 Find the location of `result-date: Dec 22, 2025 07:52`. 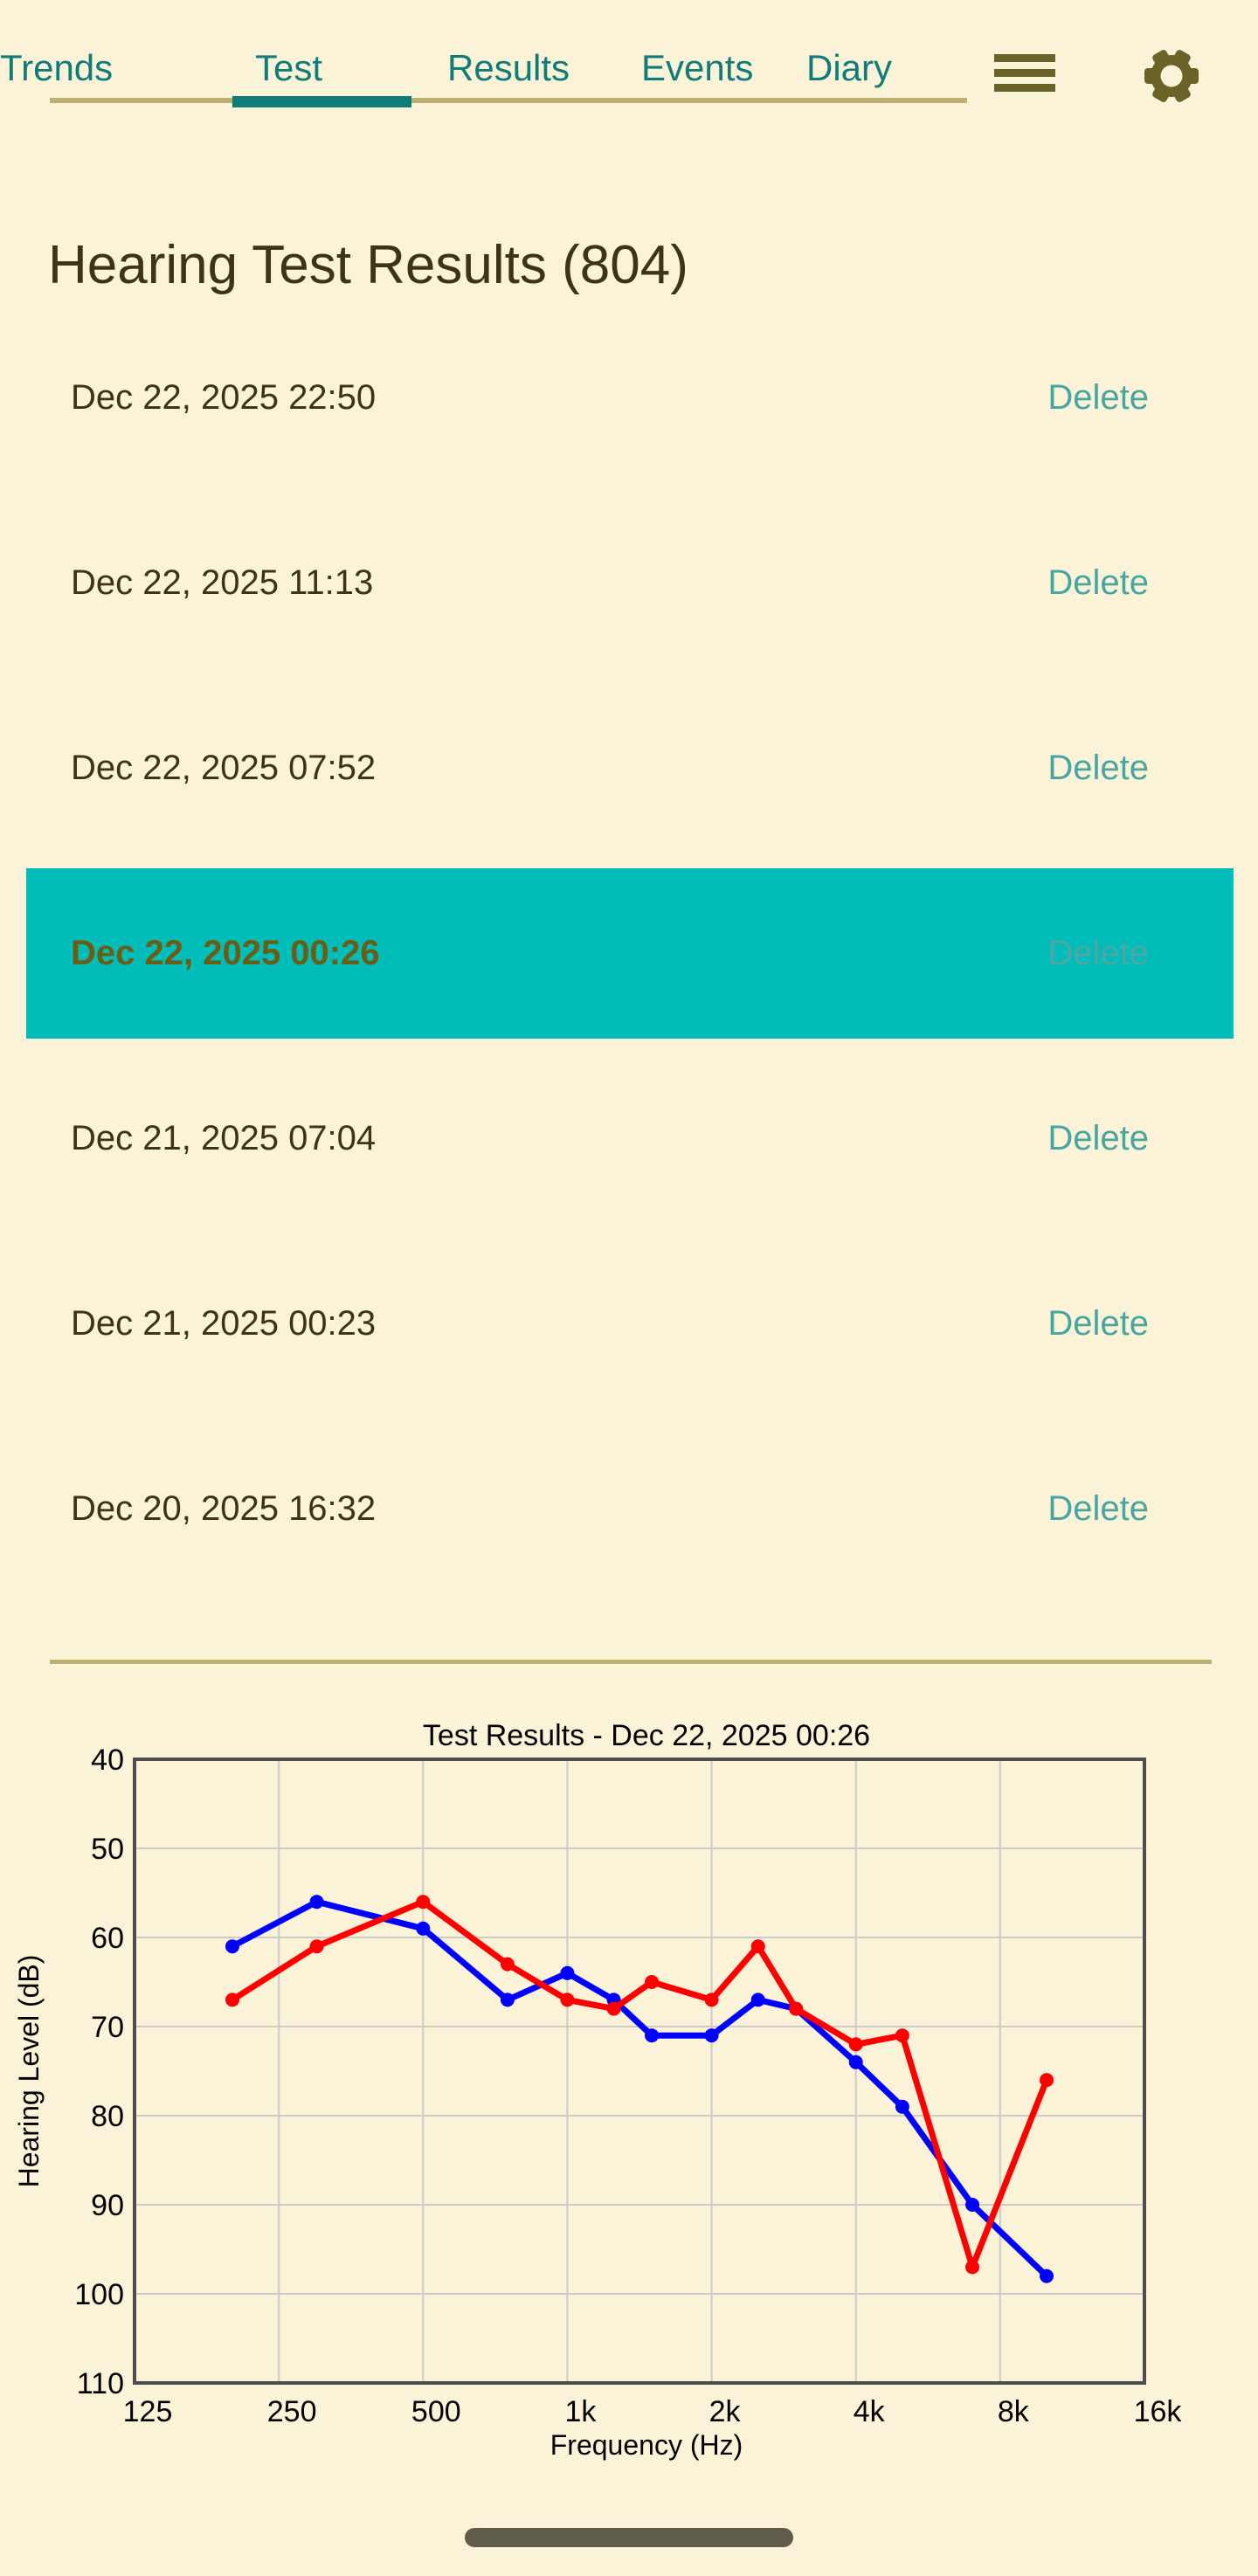

result-date: Dec 22, 2025 07:52 is located at coordinates (224, 768).